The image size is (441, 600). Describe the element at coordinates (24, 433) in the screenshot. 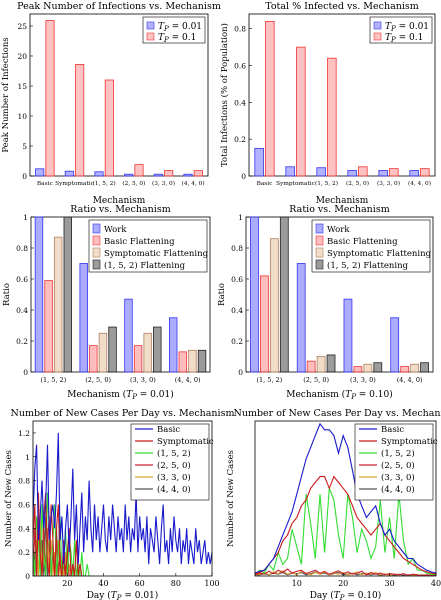

I see `y-tick-label: 1.2` at that location.